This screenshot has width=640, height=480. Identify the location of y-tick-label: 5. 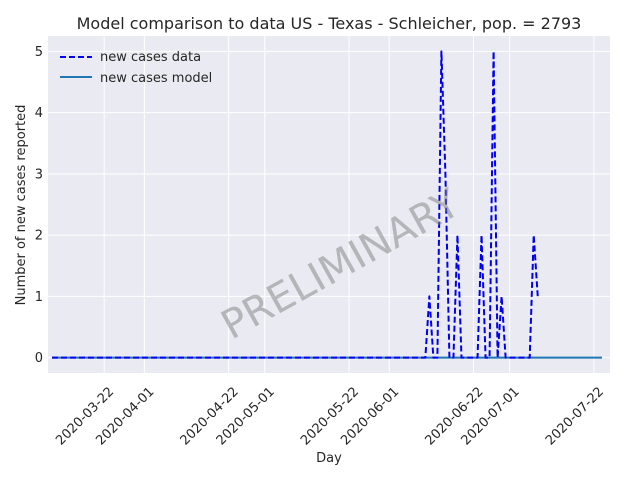
(39, 52).